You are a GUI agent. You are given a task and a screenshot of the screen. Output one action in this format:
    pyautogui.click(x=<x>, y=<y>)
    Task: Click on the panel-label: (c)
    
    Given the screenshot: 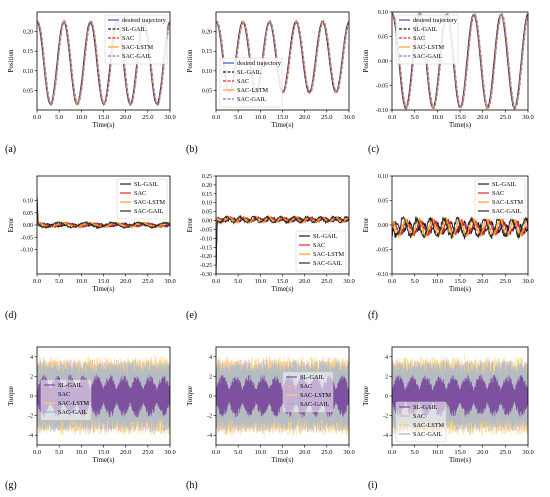 What is the action you would take?
    pyautogui.click(x=373, y=149)
    